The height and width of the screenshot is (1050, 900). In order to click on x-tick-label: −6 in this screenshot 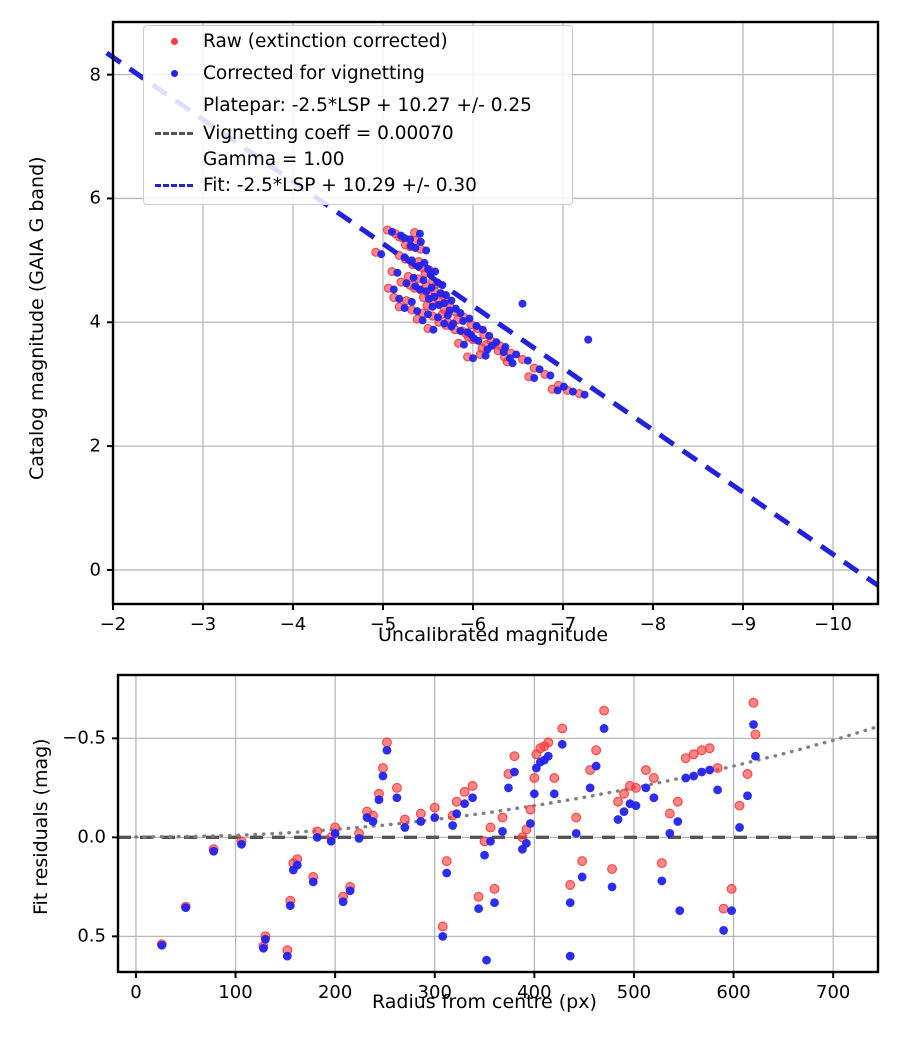, I will do `click(473, 624)`.